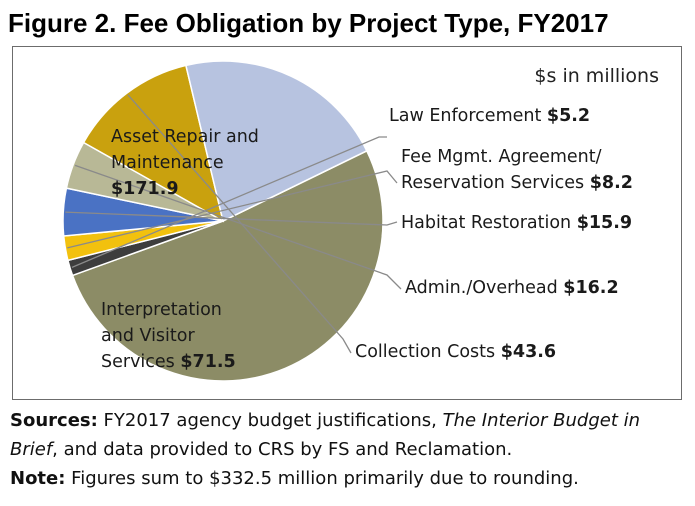  I want to click on label-law-text: Law Enforcement, so click(468, 116).